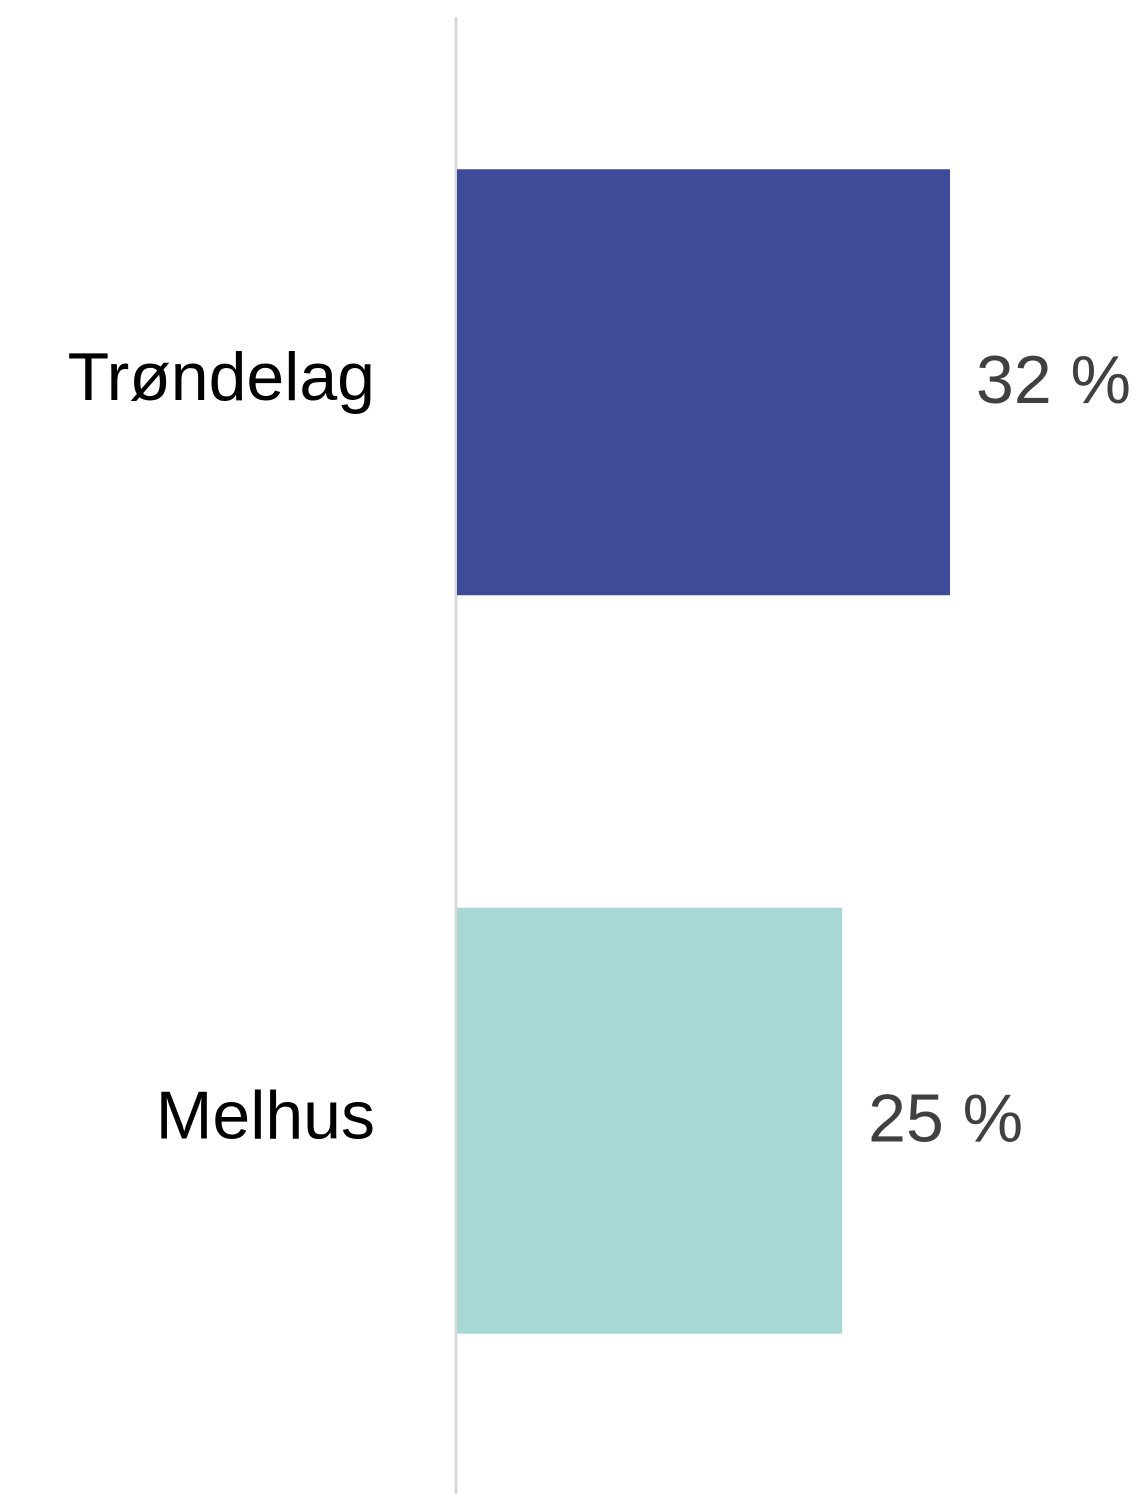 Image resolution: width=1148 pixels, height=1494 pixels. What do you see at coordinates (221, 377) in the screenshot?
I see `category-label: Trøndelag` at bounding box center [221, 377].